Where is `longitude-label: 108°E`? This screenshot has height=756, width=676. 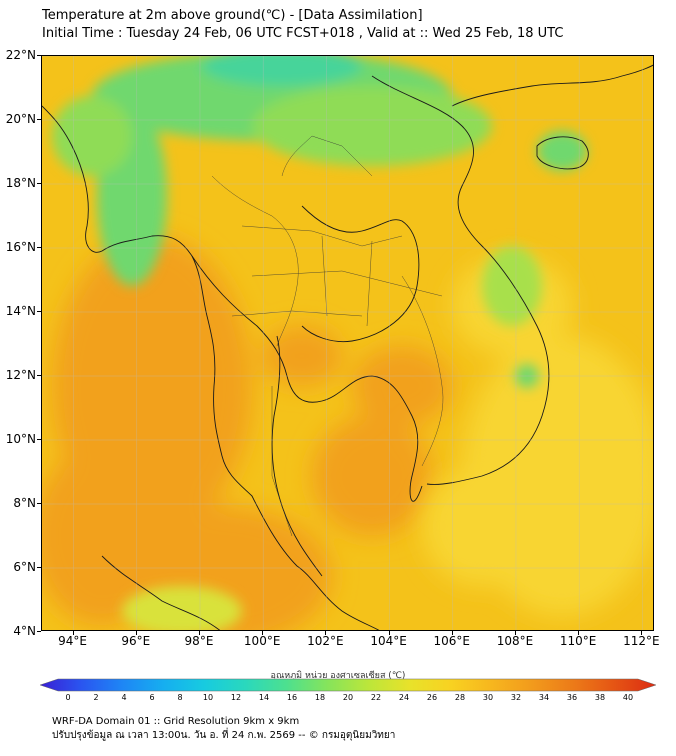
longitude-label: 108°E is located at coordinates (515, 641).